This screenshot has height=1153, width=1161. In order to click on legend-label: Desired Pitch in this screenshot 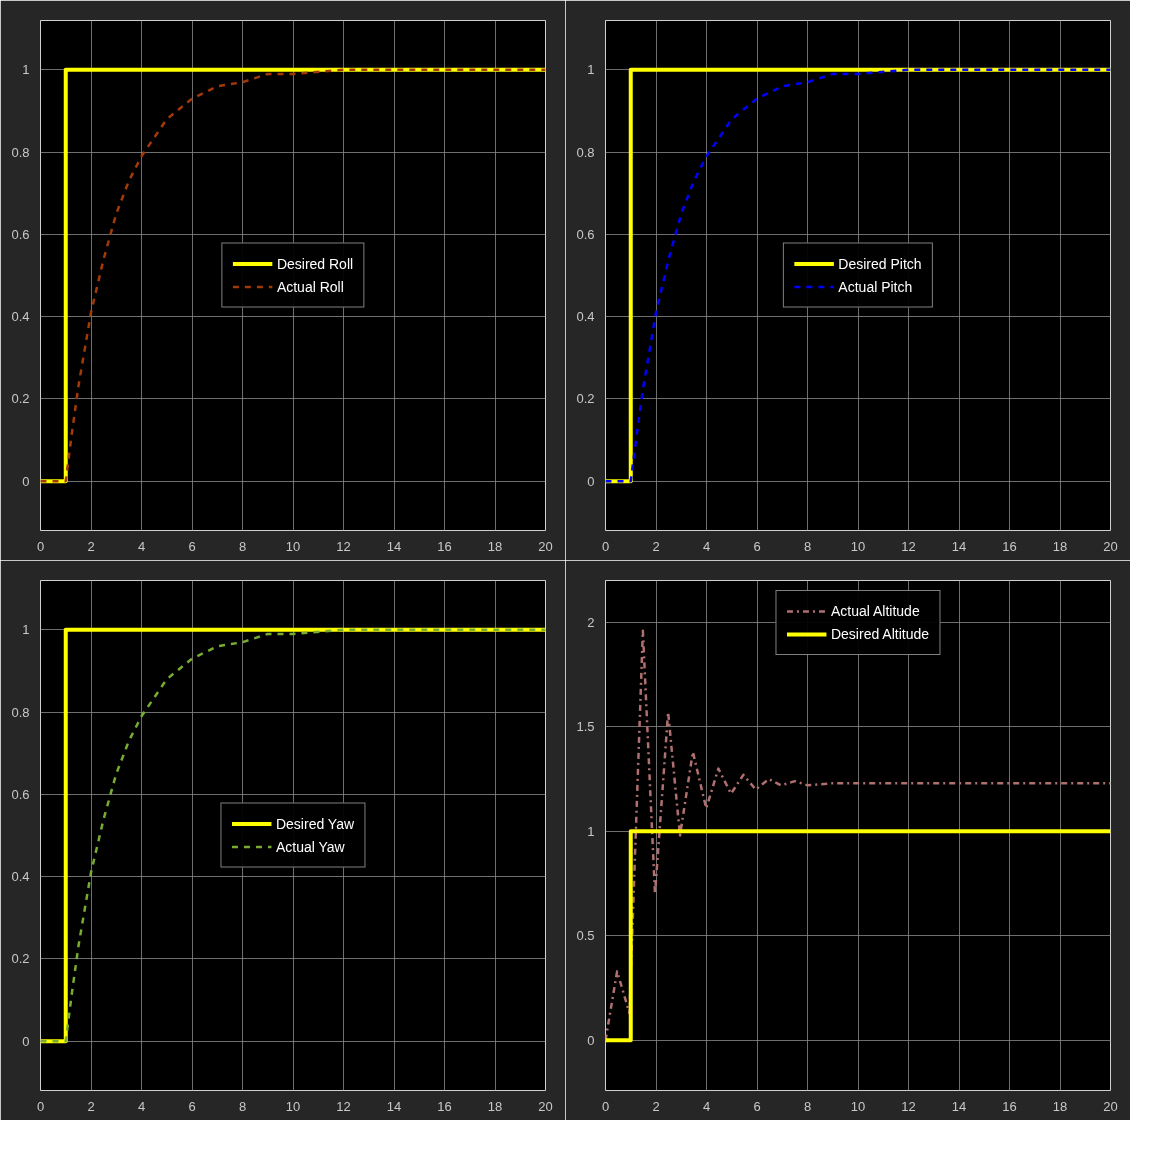, I will do `click(880, 263)`.